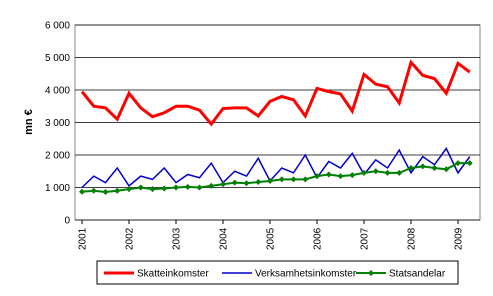  What do you see at coordinates (173, 274) in the screenshot?
I see `legend-label: Skatteinkomster` at bounding box center [173, 274].